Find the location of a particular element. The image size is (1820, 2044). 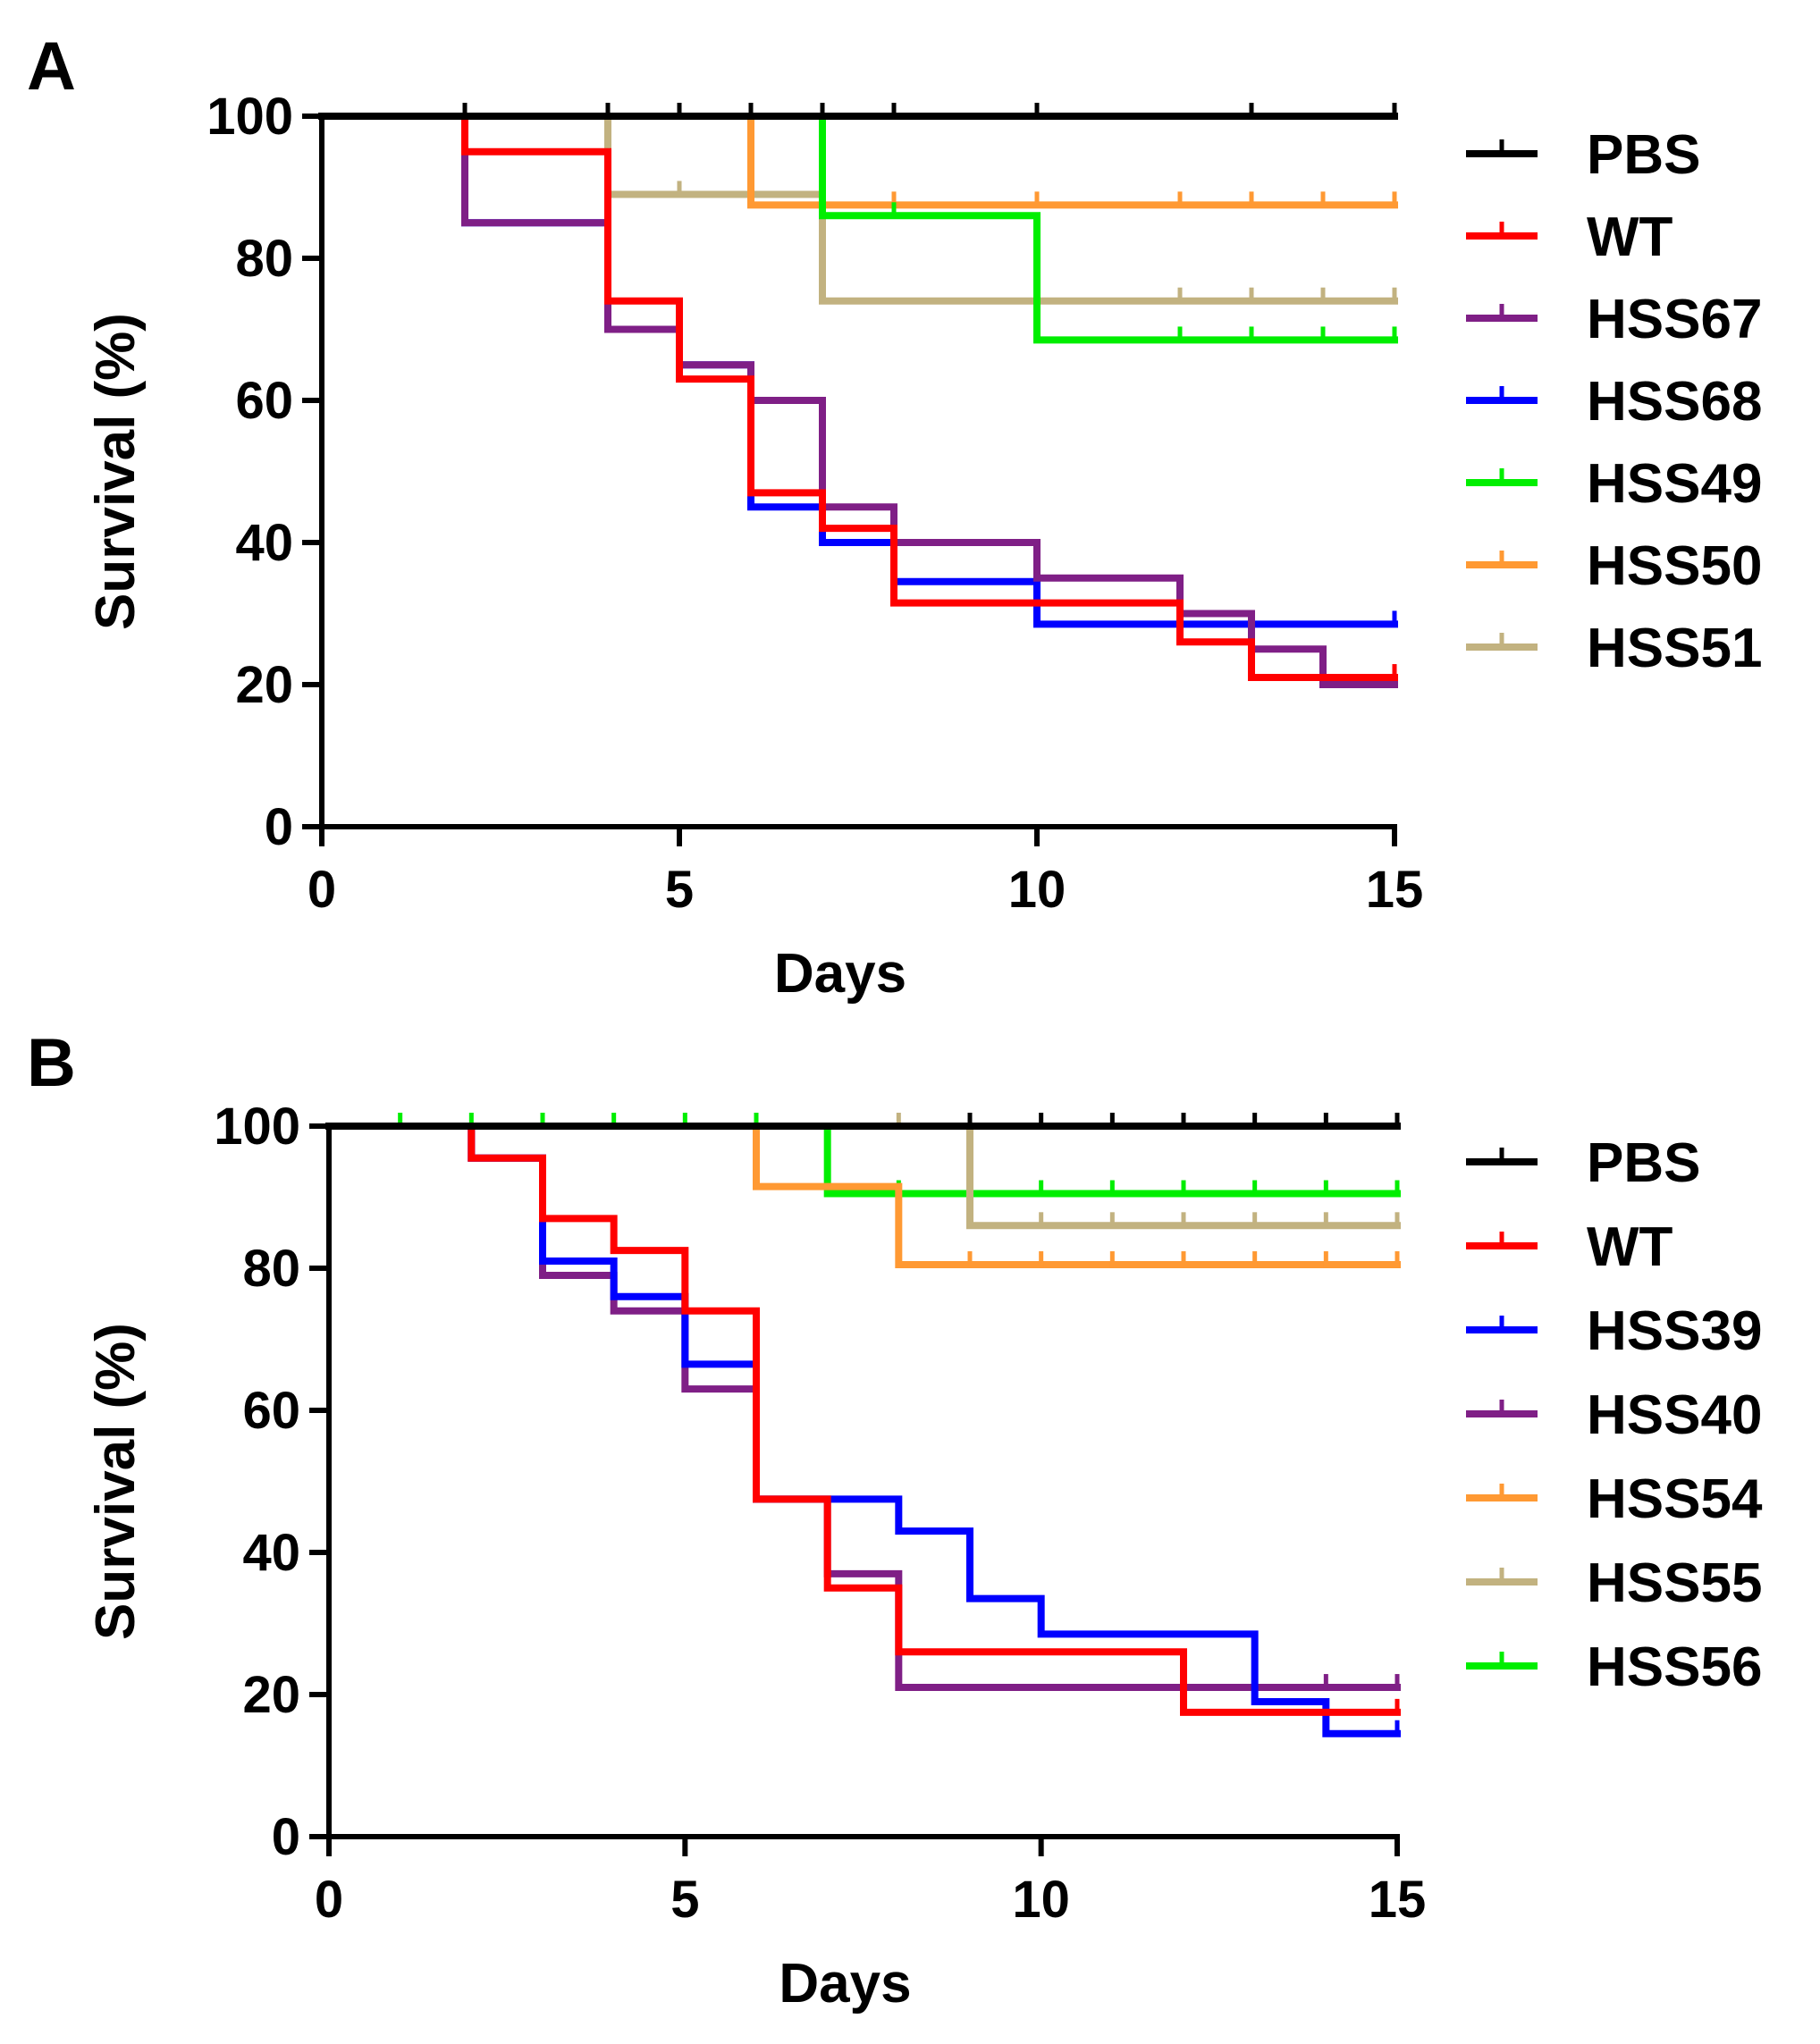

legend-label: HSS56 is located at coordinates (1674, 1667).